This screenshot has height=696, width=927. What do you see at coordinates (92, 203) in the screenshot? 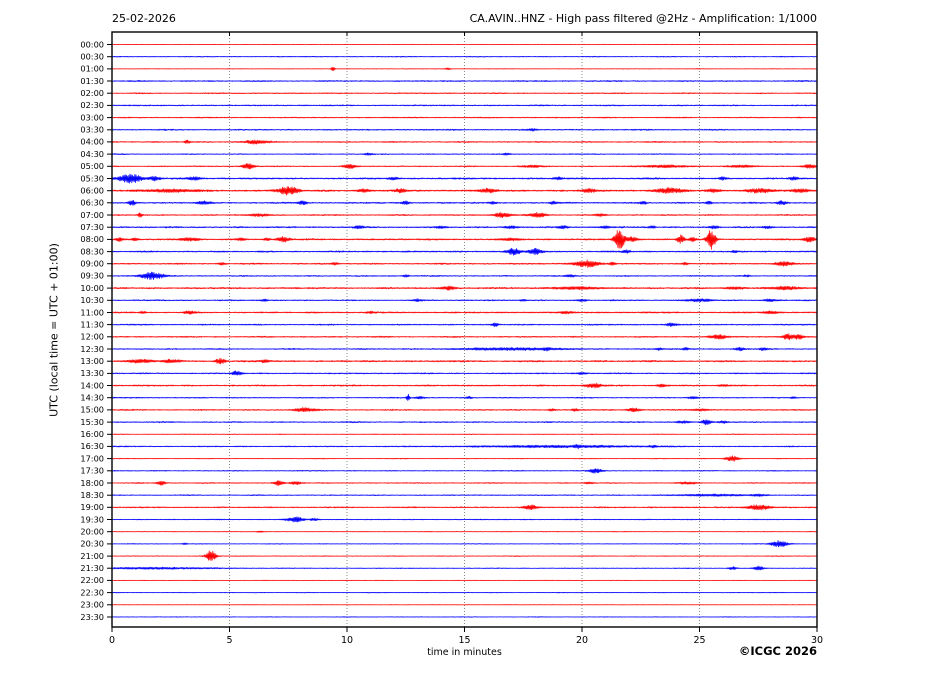
I see `y-tick-label: 06:30` at bounding box center [92, 203].